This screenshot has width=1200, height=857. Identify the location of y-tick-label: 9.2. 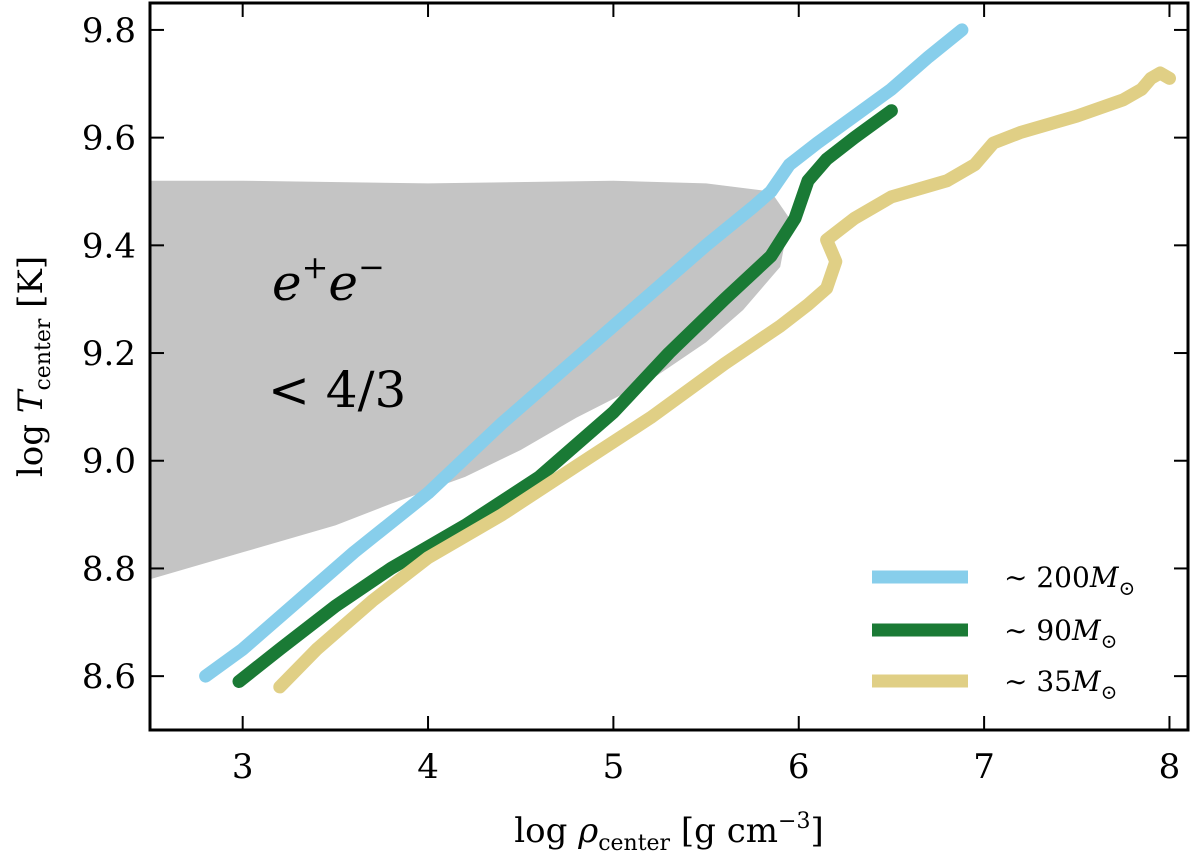
(109, 354).